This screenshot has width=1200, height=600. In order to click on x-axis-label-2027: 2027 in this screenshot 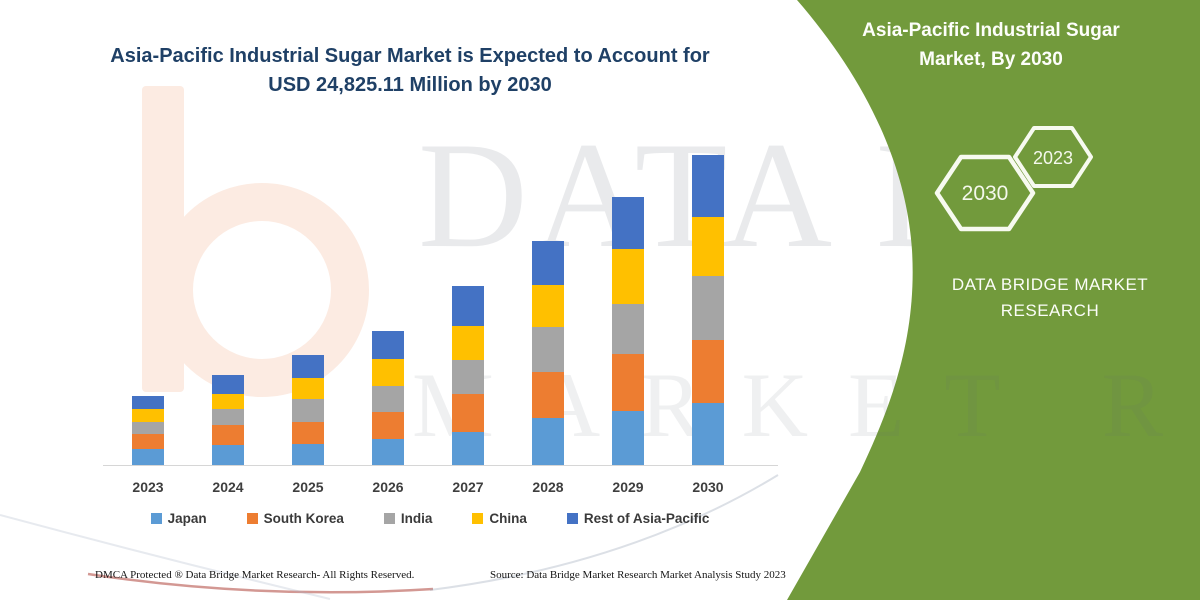, I will do `click(468, 487)`.